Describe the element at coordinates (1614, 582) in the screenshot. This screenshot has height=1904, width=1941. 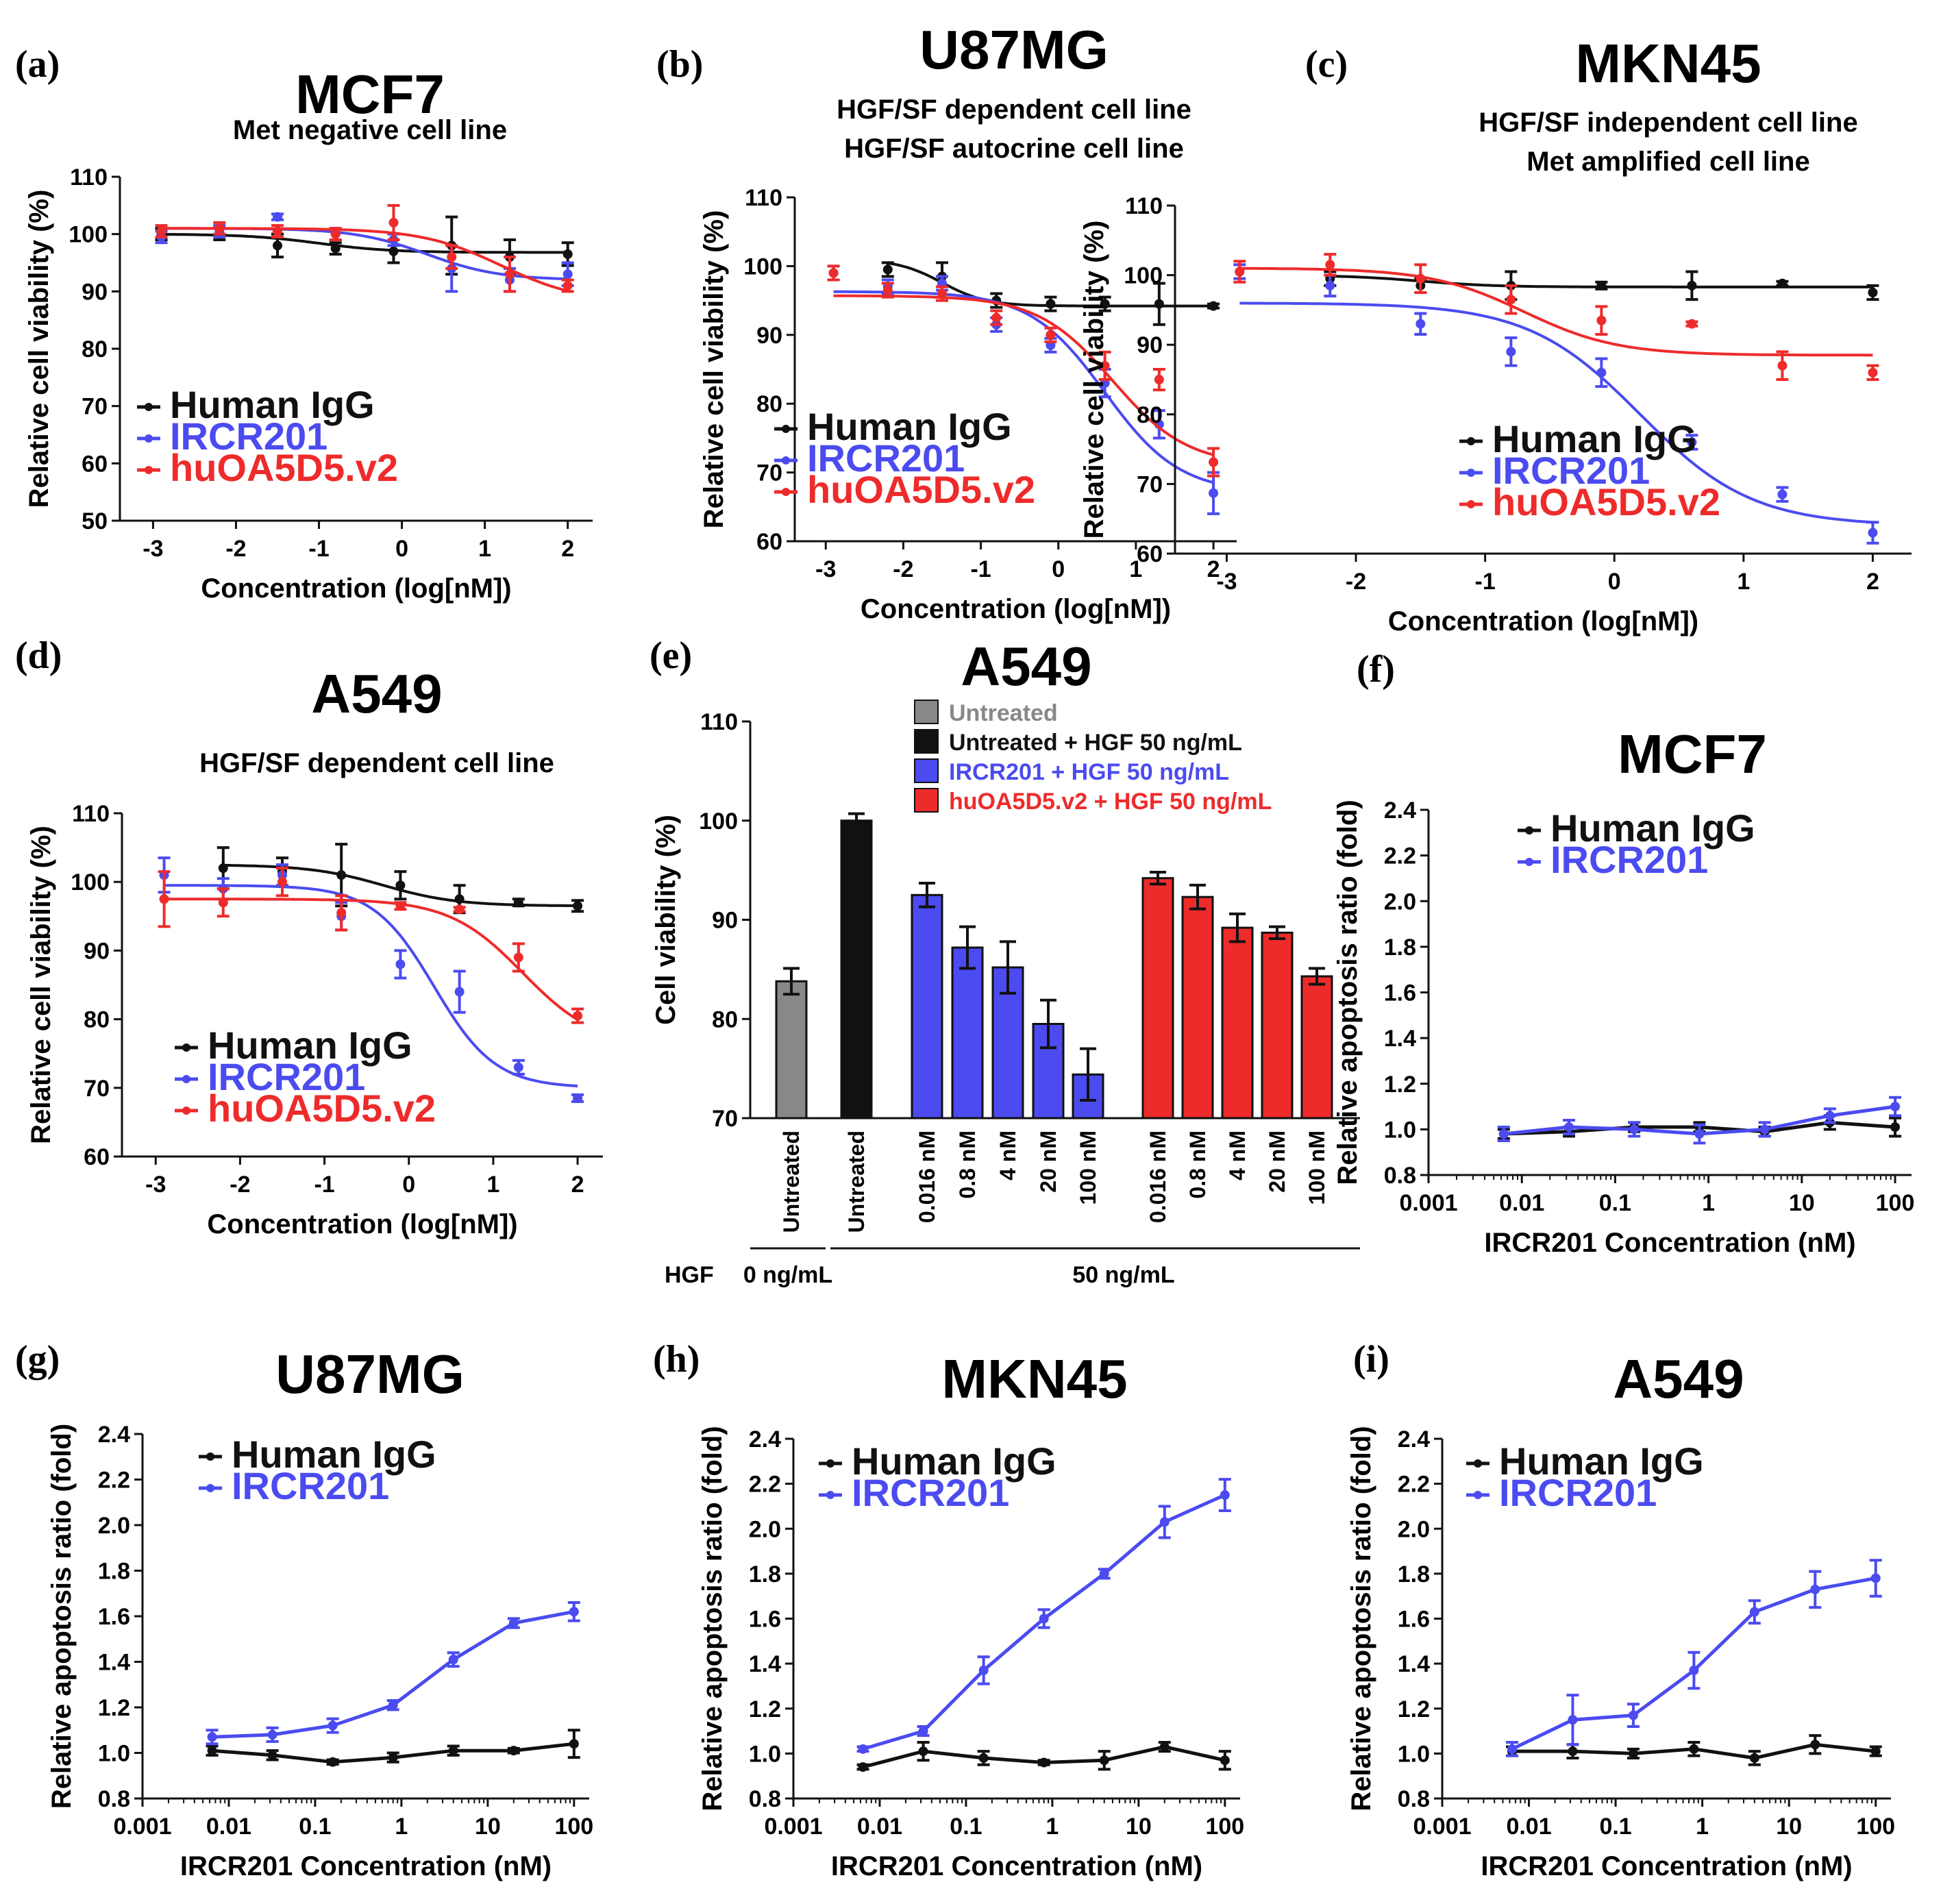
I see `x-tick-label: 0` at that location.